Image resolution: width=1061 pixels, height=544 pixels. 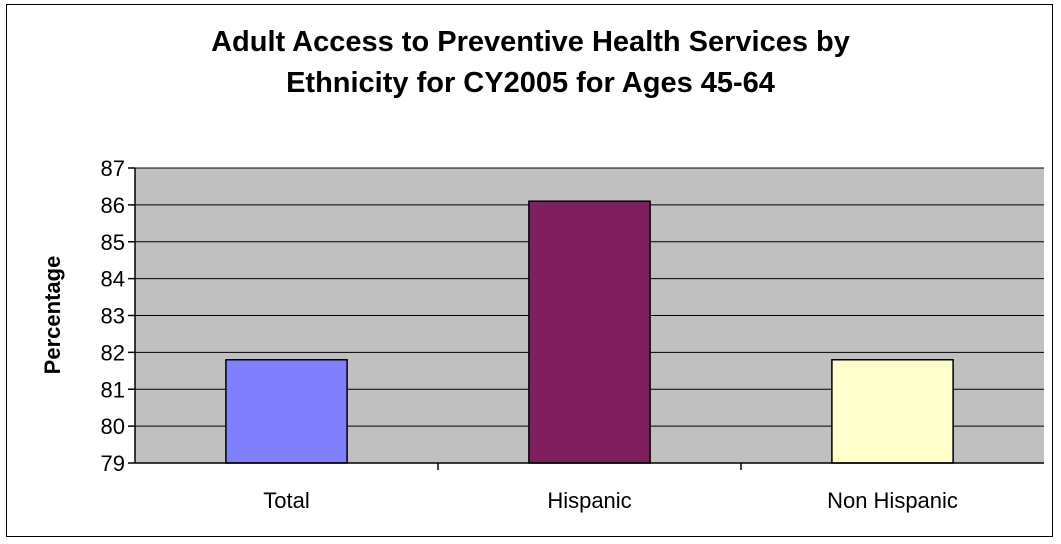 I want to click on y-tick-label-85: 85, so click(x=113, y=242).